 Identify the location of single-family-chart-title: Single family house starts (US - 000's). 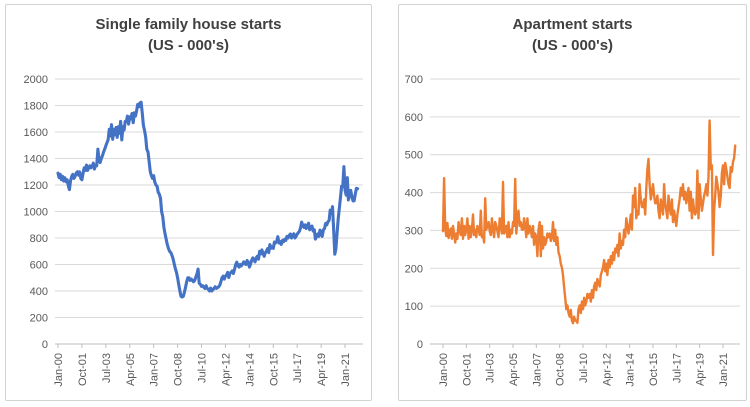
(188, 35).